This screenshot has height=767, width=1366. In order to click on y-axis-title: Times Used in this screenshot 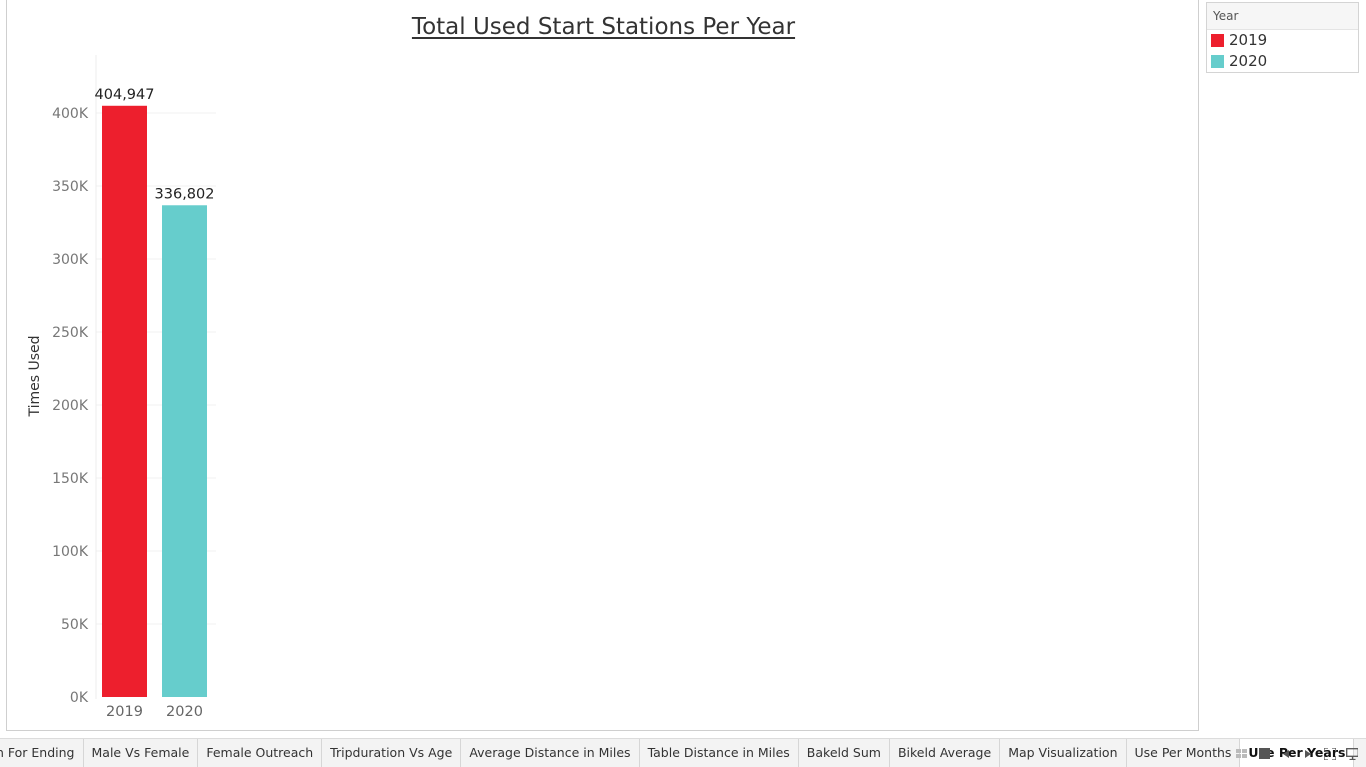, I will do `click(35, 376)`.